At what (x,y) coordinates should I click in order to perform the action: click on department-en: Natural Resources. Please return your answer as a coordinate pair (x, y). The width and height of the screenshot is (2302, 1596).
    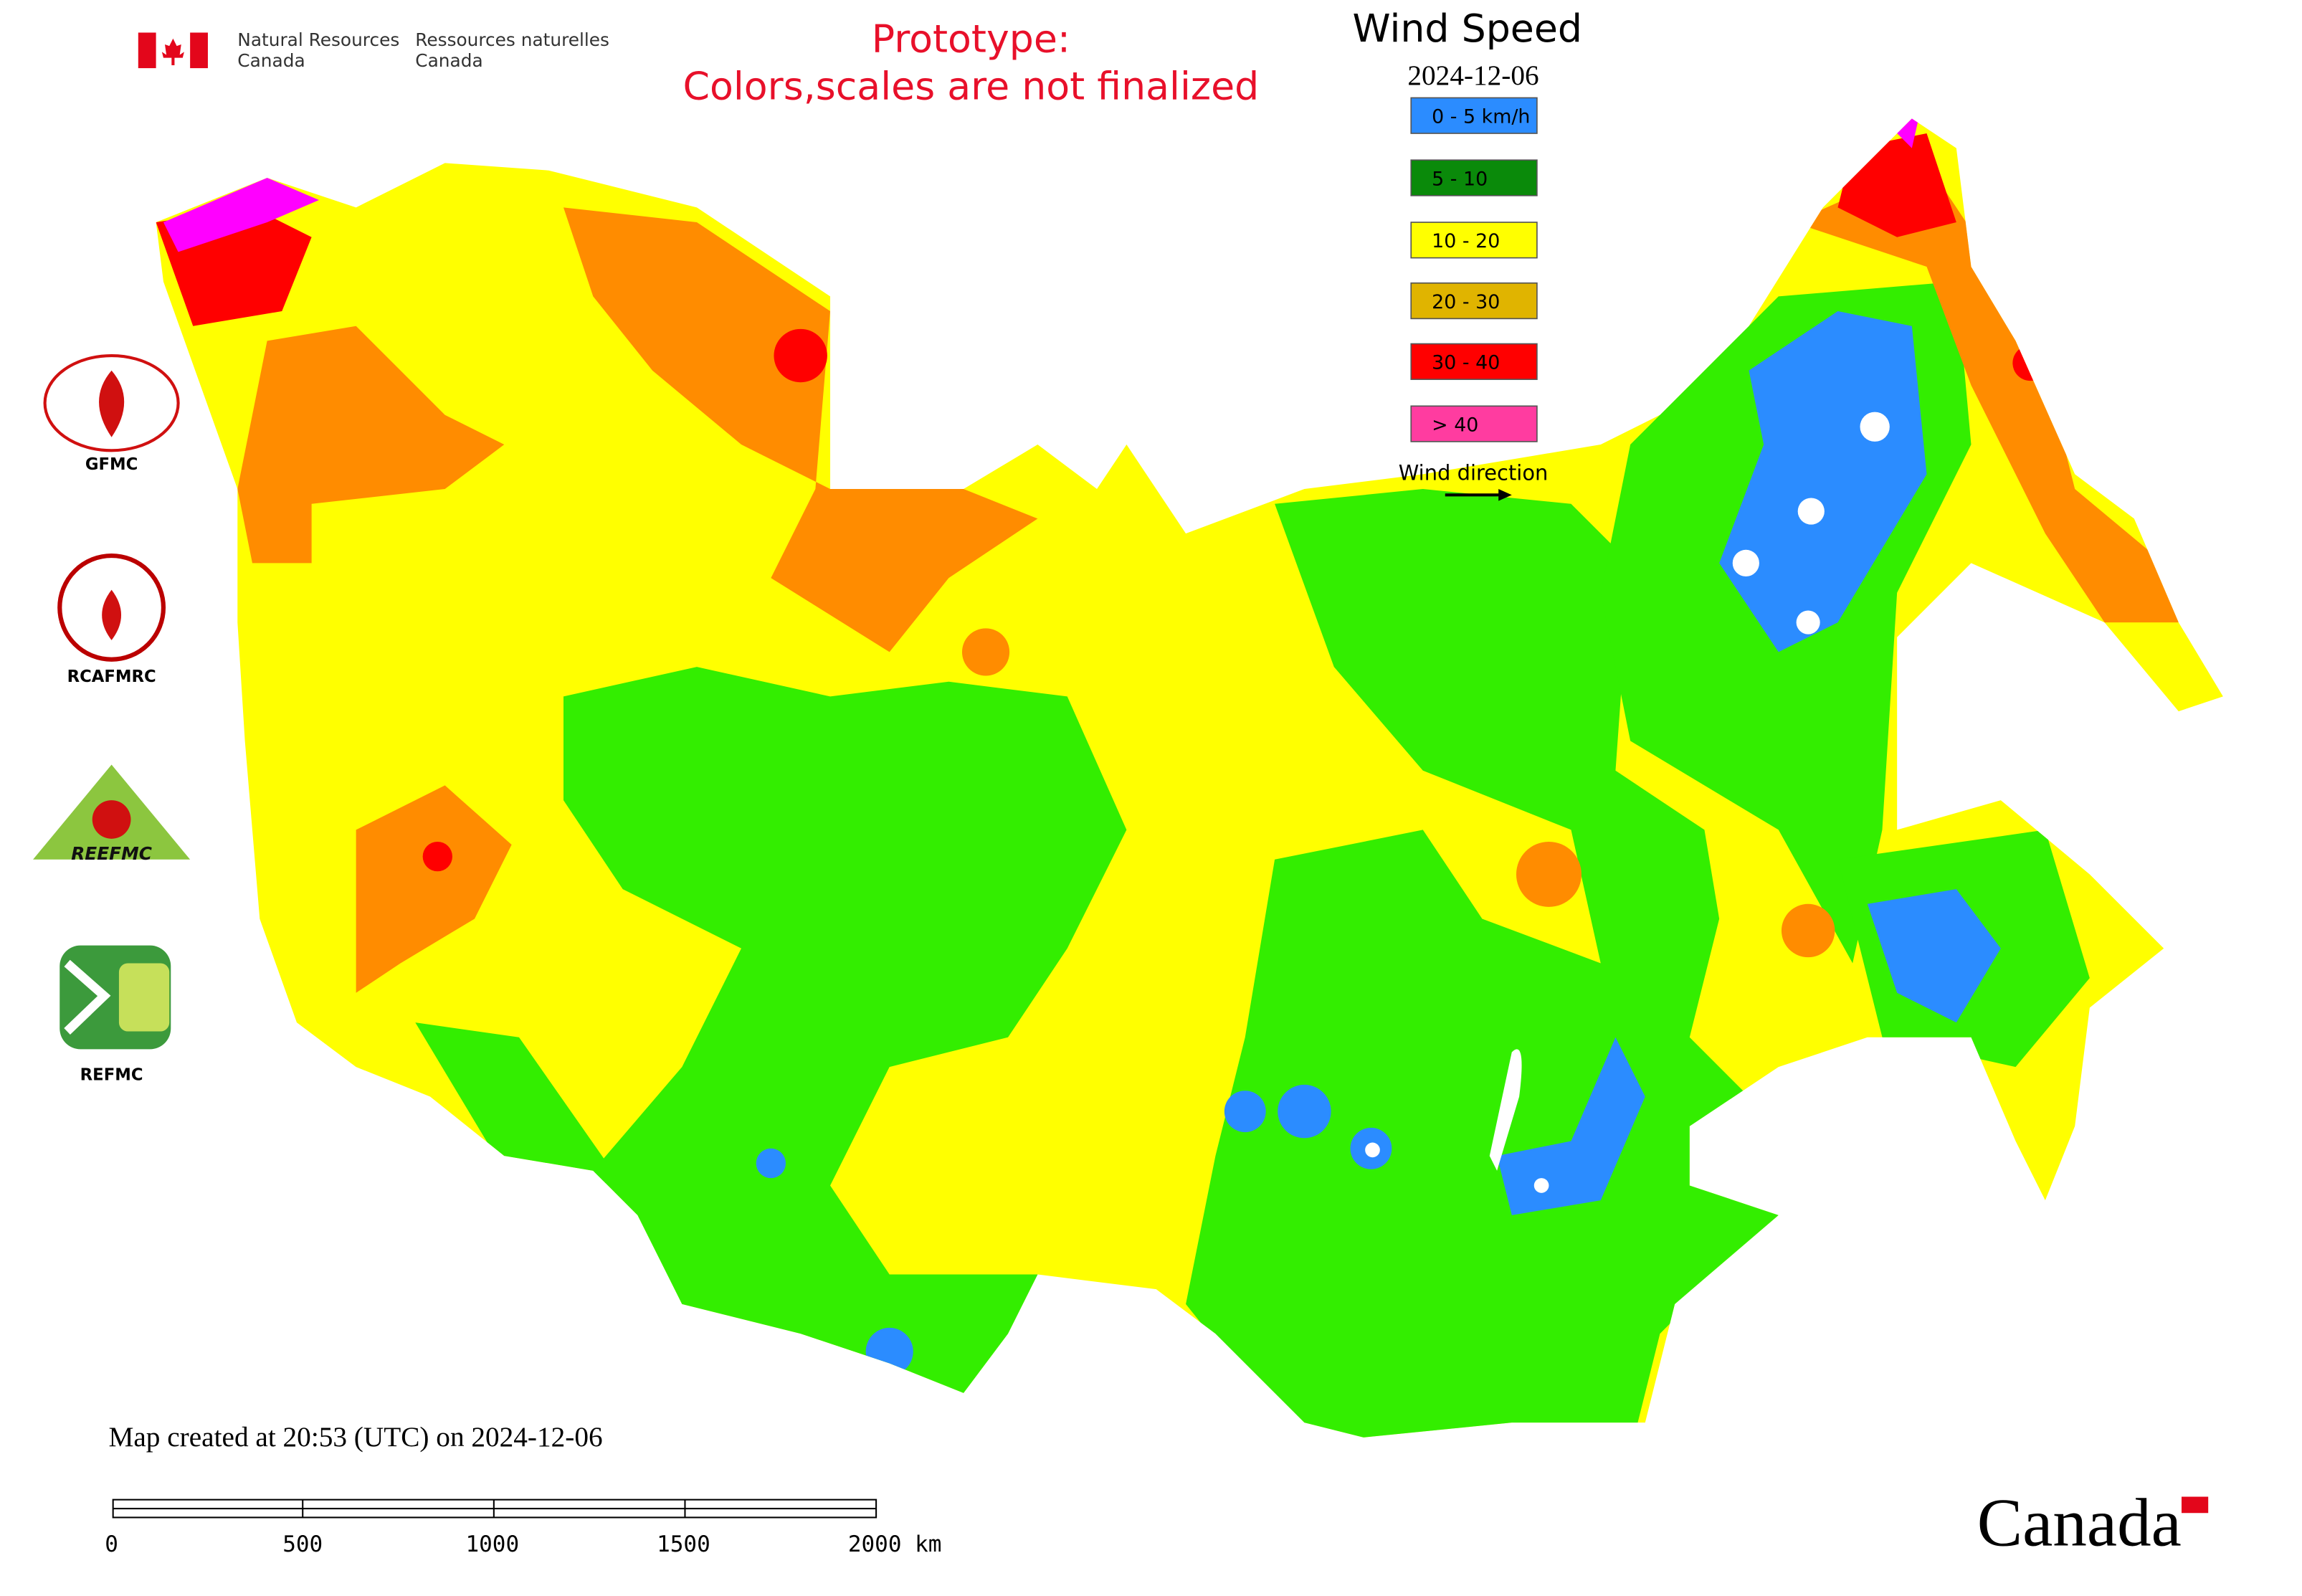
    Looking at the image, I should click on (318, 39).